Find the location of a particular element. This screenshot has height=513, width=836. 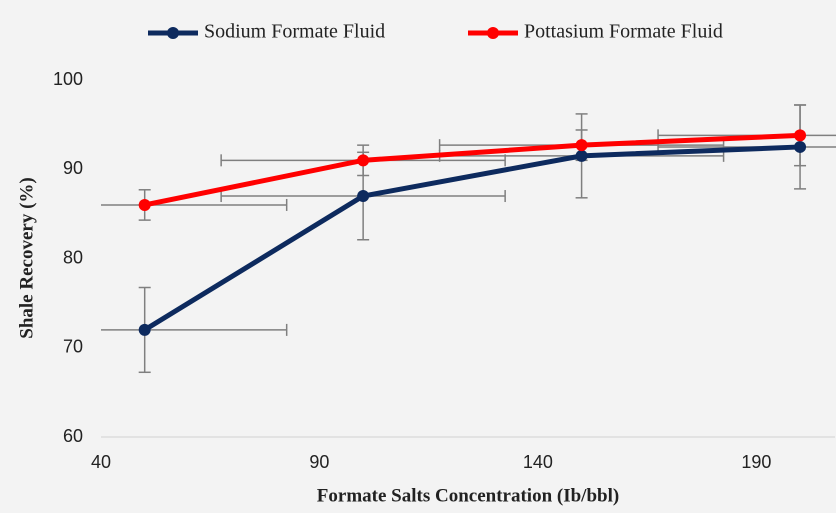

y-tick-label: 70 is located at coordinates (73, 347).